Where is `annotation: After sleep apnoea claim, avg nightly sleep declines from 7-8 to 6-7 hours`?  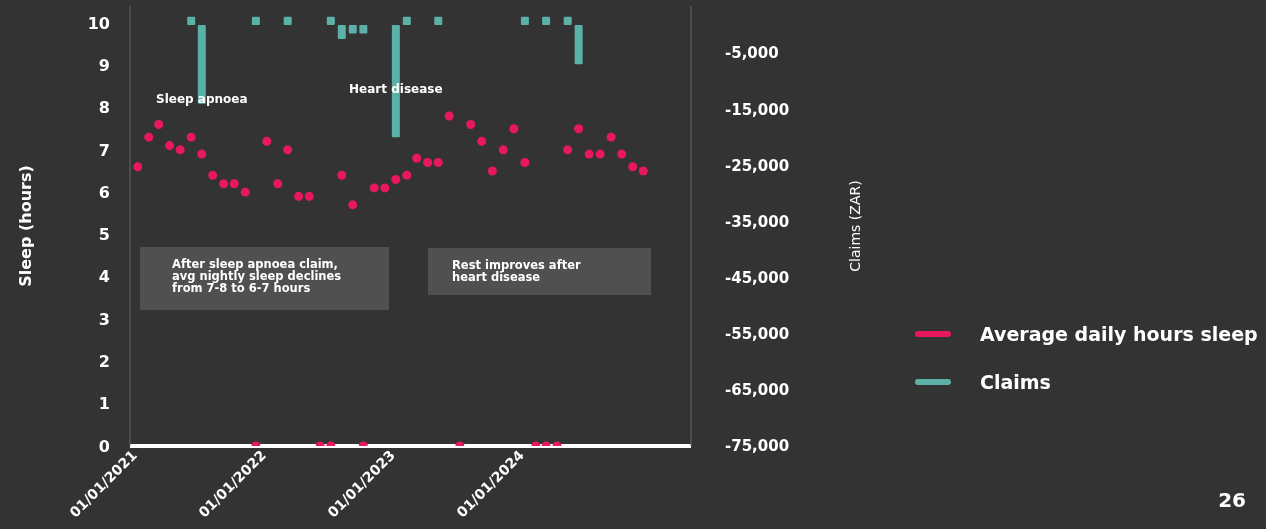
annotation: After sleep apnoea claim, avg nightly sleep declines from 7-8 to 6-7 hours is located at coordinates (257, 276).